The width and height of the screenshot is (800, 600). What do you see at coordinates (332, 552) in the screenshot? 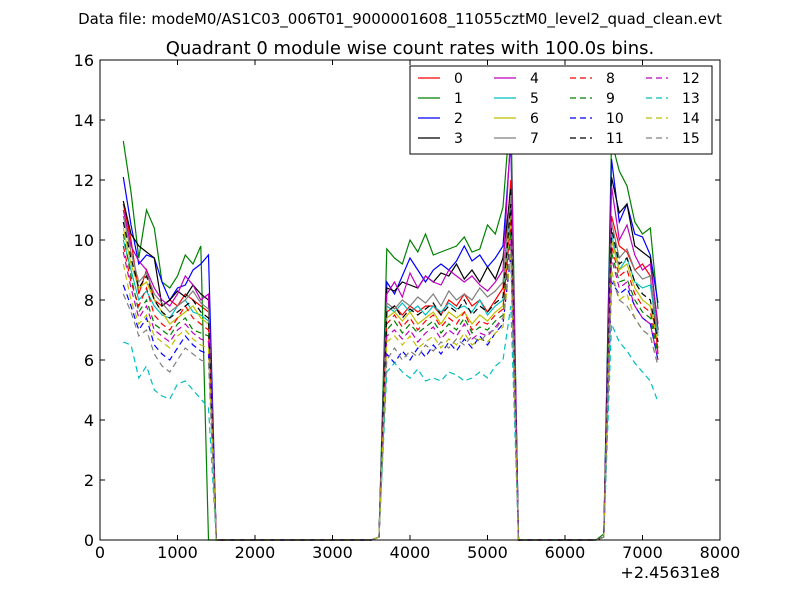
I see `x-tick-label: 3000` at bounding box center [332, 552].